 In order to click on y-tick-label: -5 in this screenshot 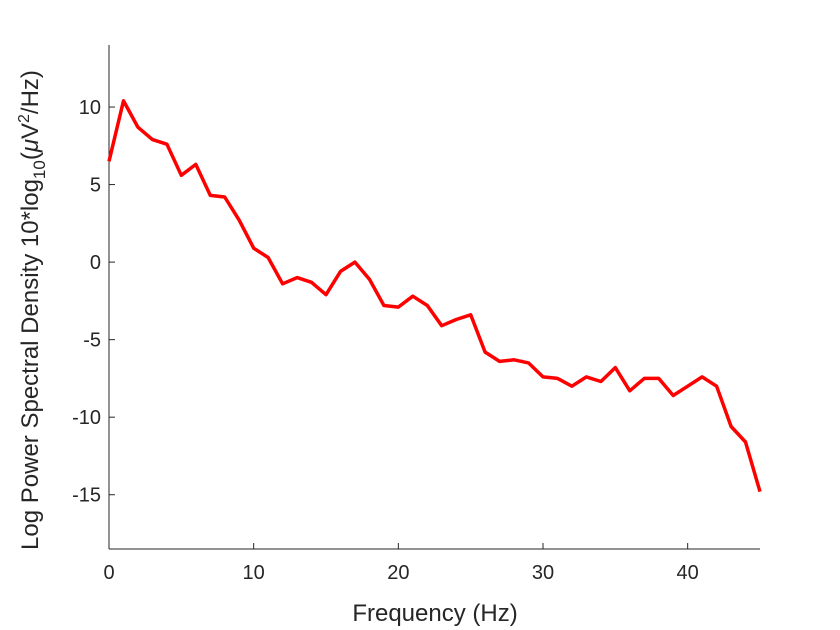, I will do `click(92, 341)`.